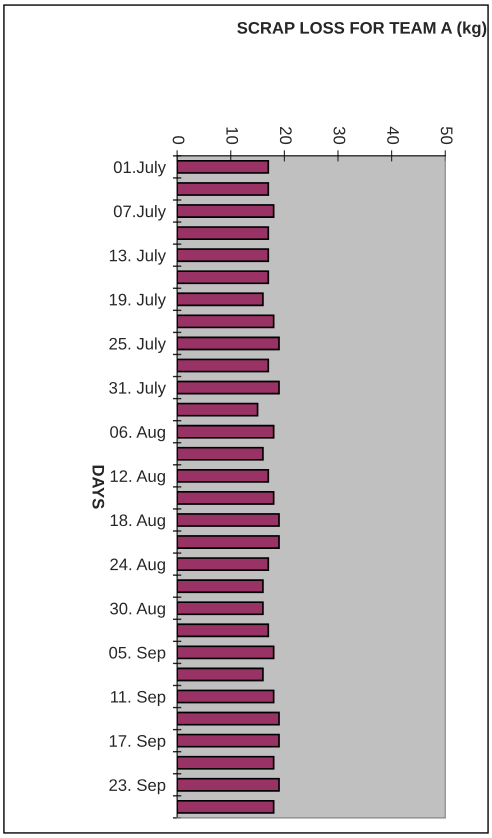 The width and height of the screenshot is (492, 838). I want to click on x-tick-label: 0, so click(178, 140).